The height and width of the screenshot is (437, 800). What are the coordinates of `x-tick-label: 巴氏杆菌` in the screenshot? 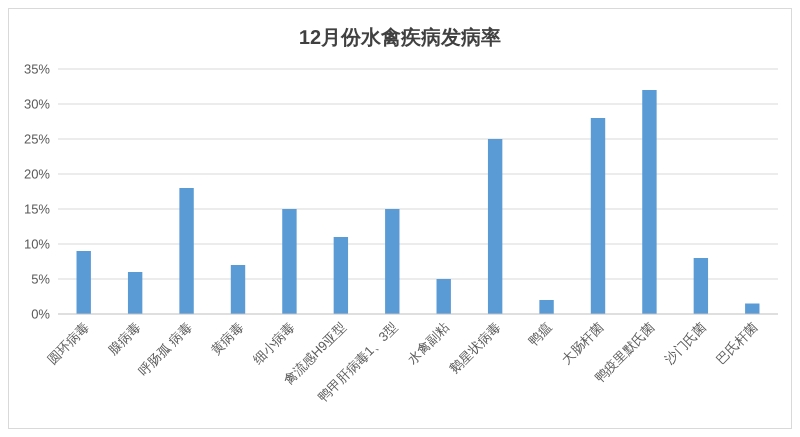 It's located at (736, 343).